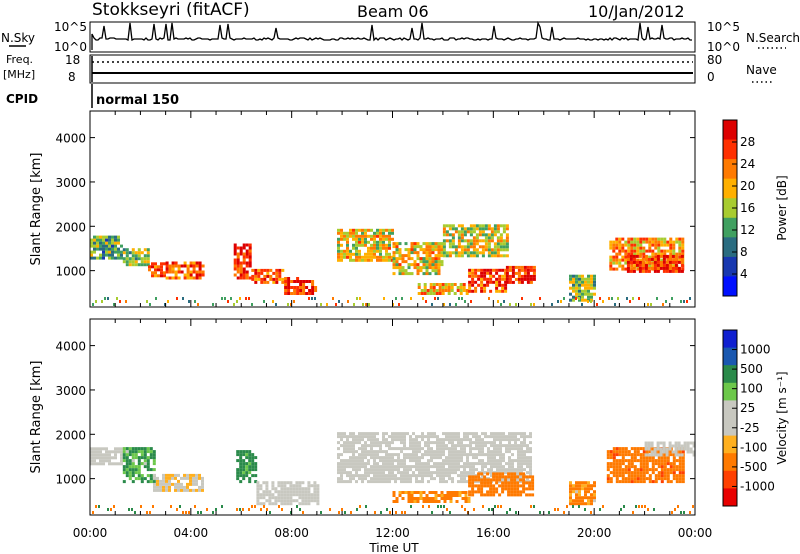 This screenshot has height=554, width=800. I want to click on nsearch-label: N.Search, so click(773, 38).